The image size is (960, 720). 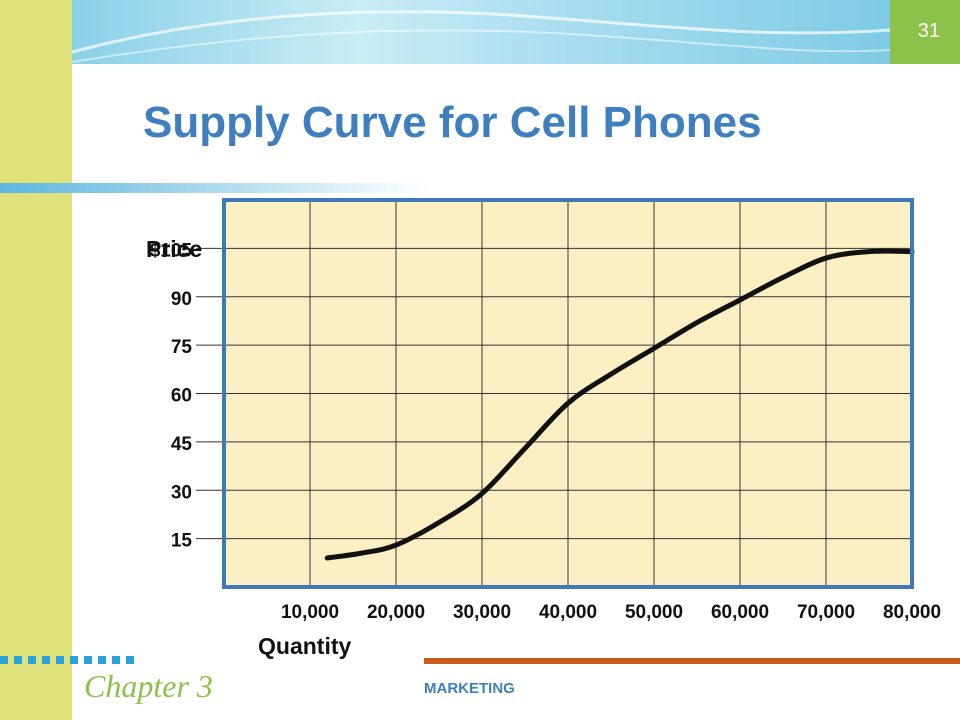 What do you see at coordinates (215, 188) in the screenshot?
I see `title-underline` at bounding box center [215, 188].